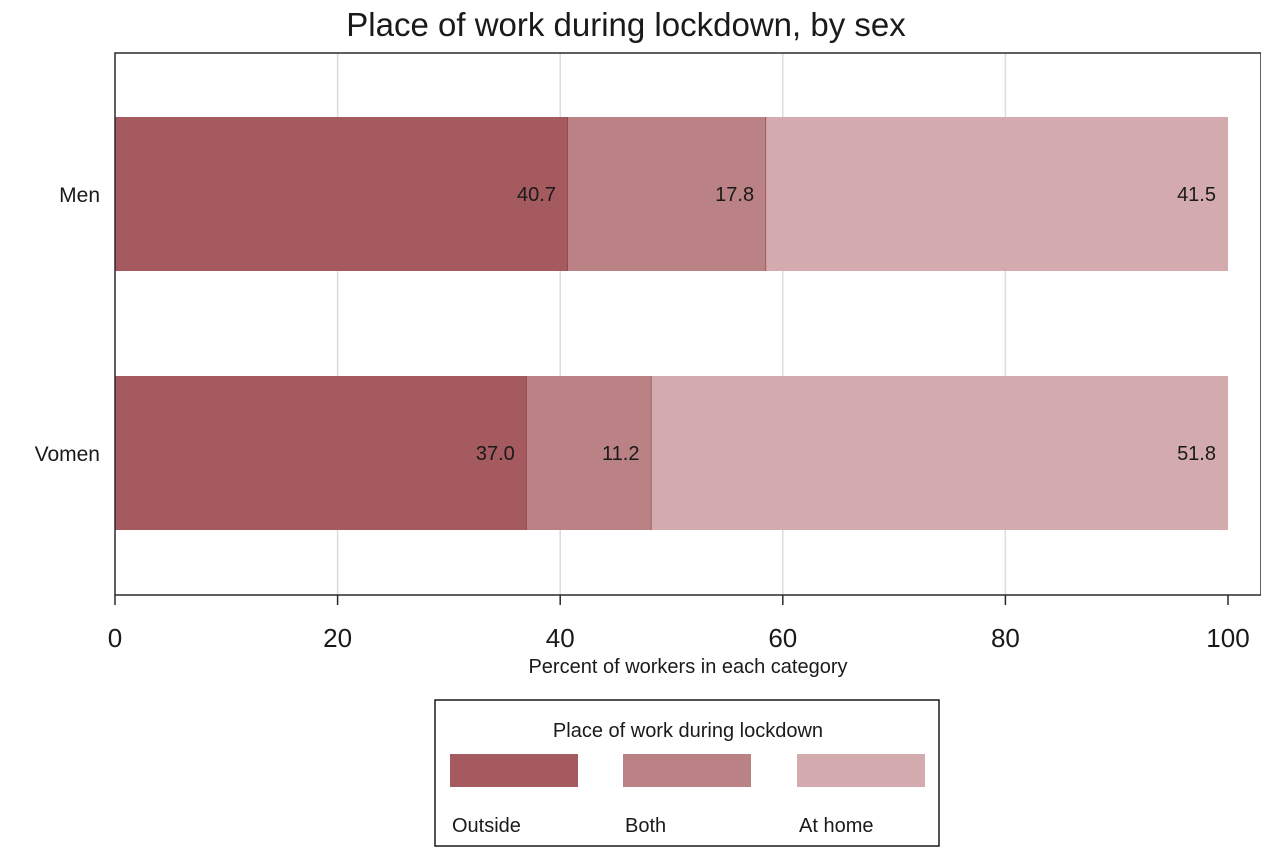 This screenshot has width=1261, height=848. I want to click on data-label: 37.0, so click(495, 454).